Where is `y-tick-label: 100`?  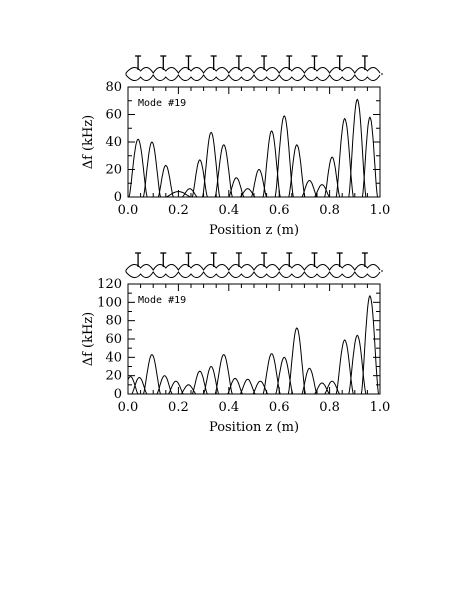
y-tick-label: 100 is located at coordinates (109, 302).